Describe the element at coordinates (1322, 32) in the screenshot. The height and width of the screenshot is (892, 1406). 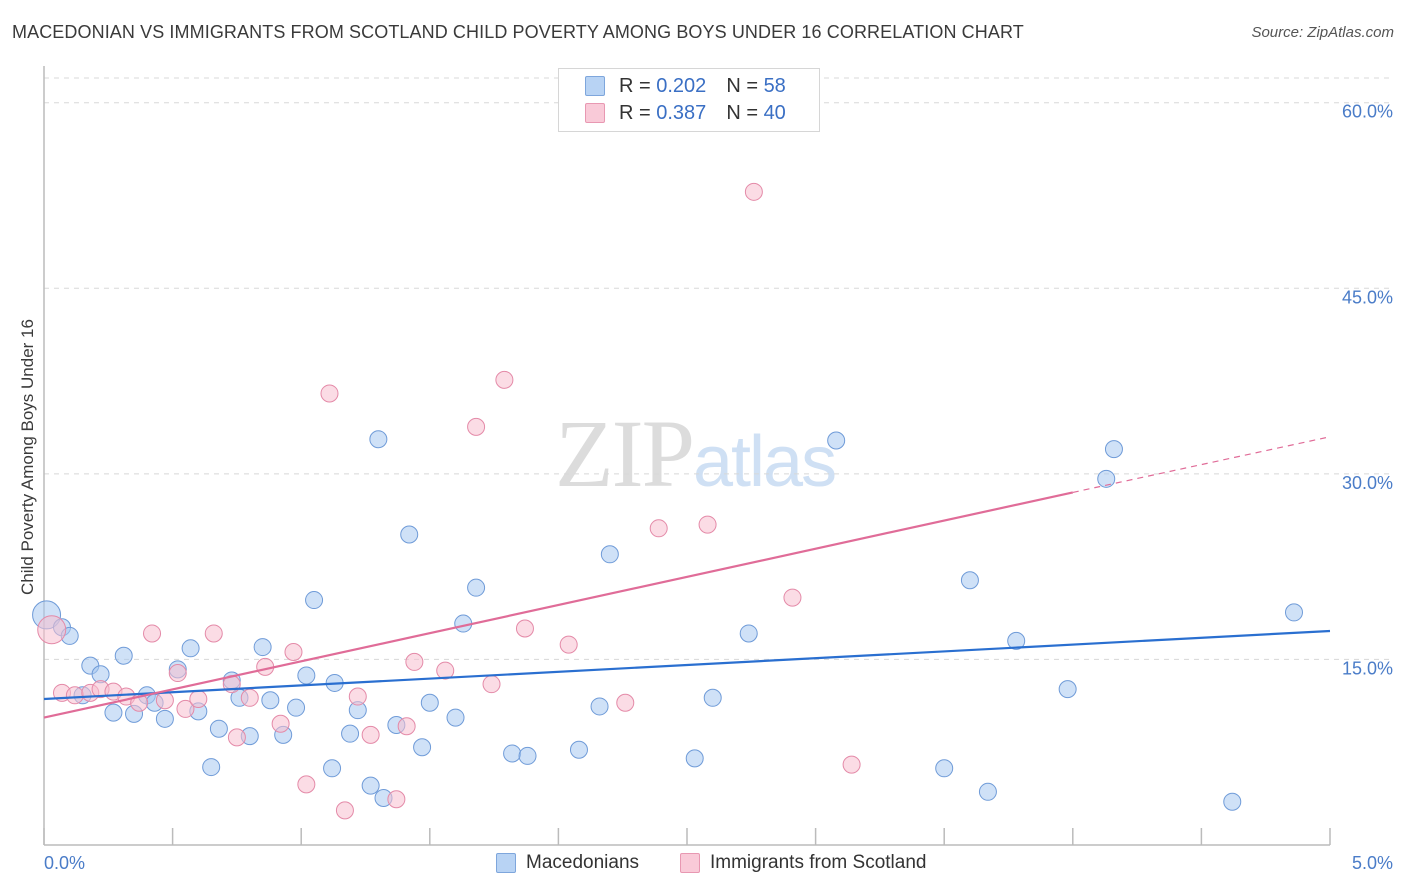
I see `source-label: Source: ZipAtlas.com` at that location.